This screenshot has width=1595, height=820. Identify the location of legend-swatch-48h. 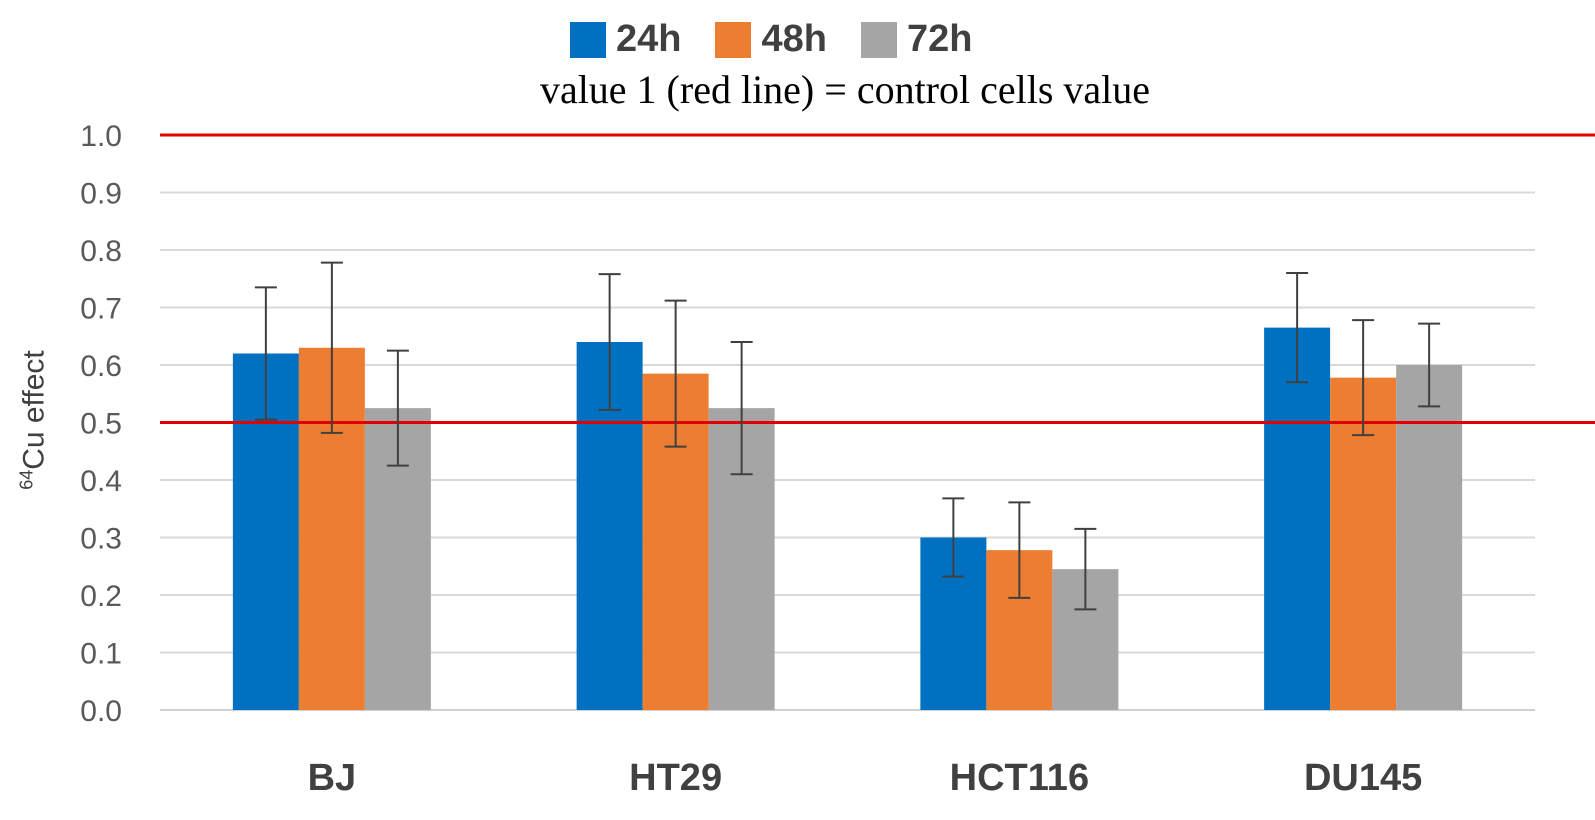
(733, 39).